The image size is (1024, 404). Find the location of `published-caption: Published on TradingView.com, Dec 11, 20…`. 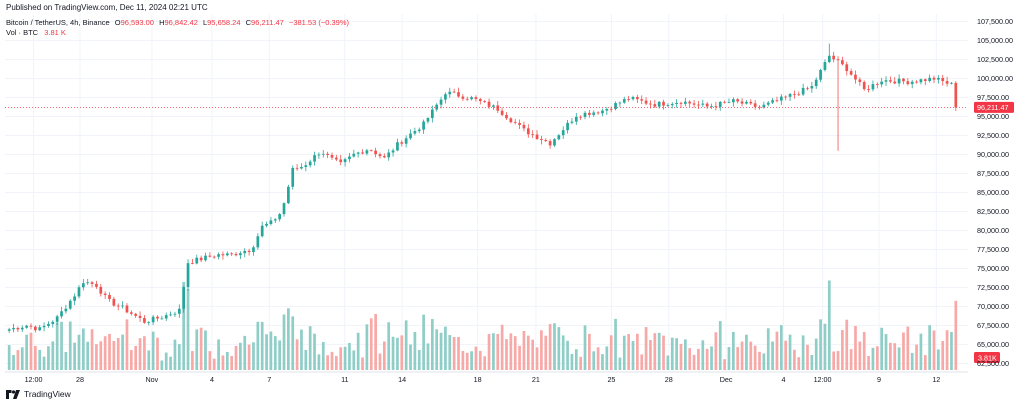

published-caption: Published on TradingView.com, Dec 11, 20… is located at coordinates (107, 7).